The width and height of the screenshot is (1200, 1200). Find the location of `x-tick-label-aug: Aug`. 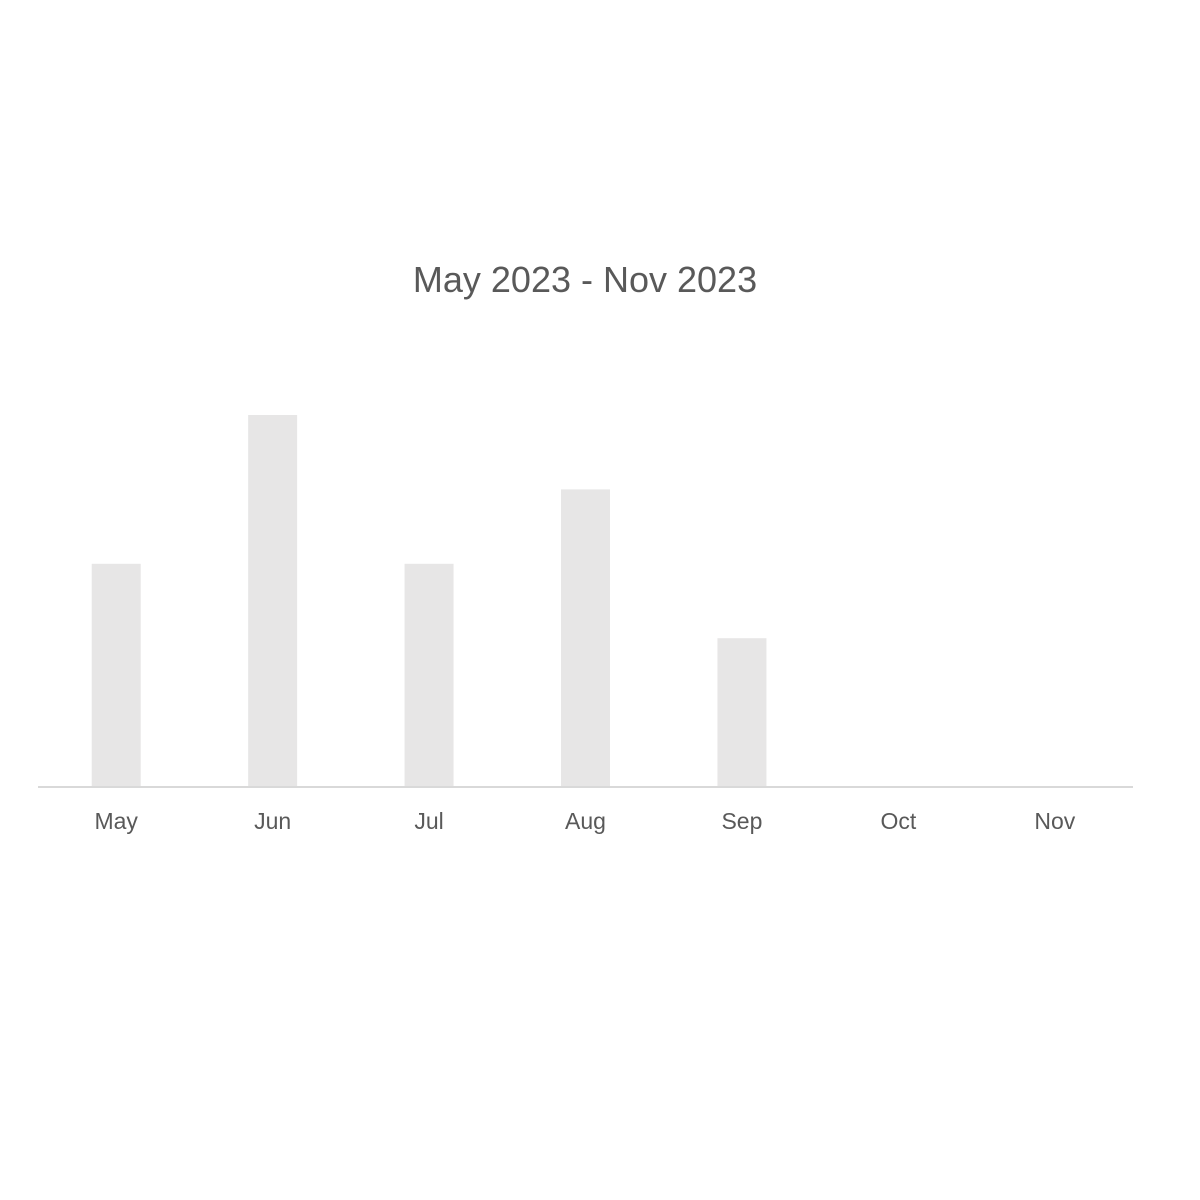

x-tick-label-aug: Aug is located at coordinates (585, 821).